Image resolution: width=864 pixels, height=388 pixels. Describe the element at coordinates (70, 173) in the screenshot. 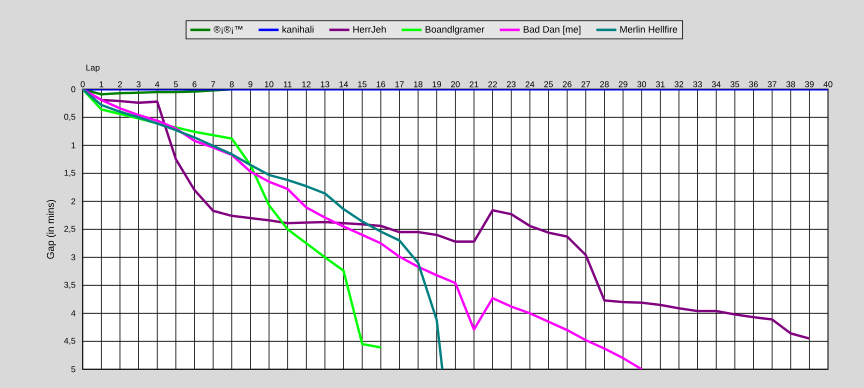

I see `y-tick-label: 1,5` at that location.